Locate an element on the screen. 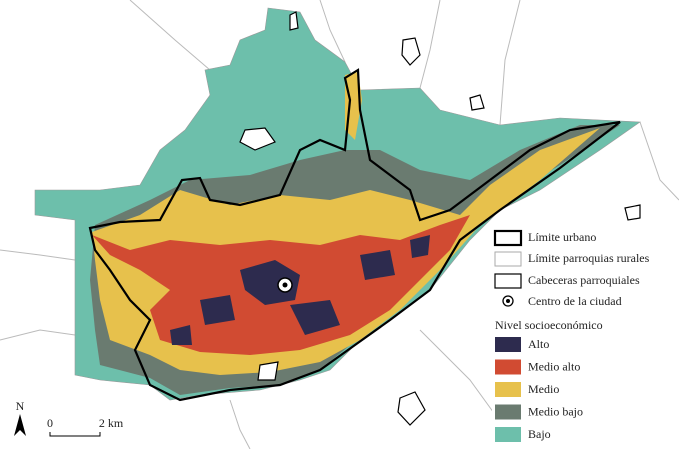  scale-start: 0 is located at coordinates (50, 423).